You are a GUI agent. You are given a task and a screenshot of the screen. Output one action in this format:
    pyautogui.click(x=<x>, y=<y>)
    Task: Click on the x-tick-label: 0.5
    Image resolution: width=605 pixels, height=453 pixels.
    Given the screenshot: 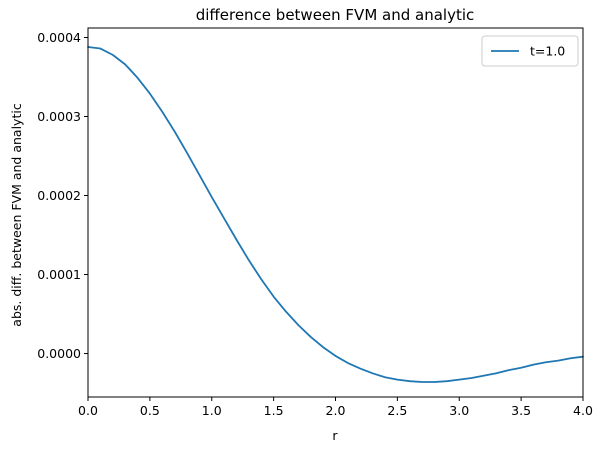 What is the action you would take?
    pyautogui.click(x=150, y=410)
    